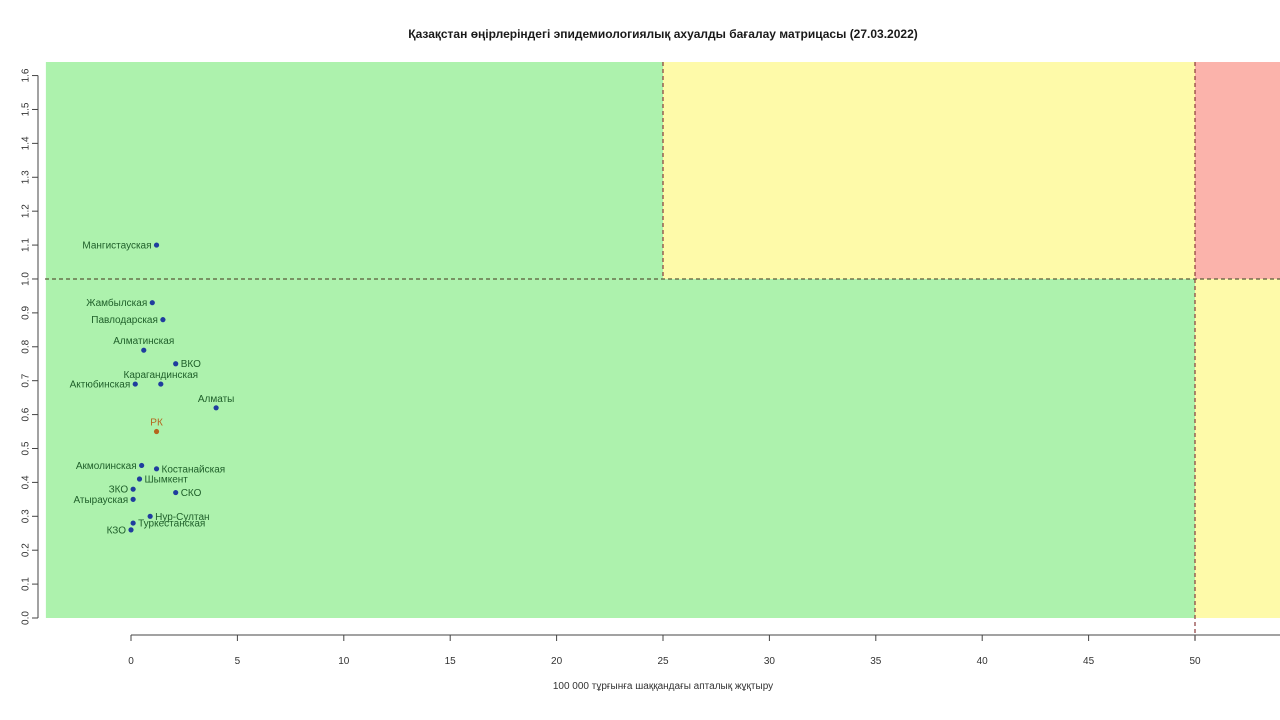 The width and height of the screenshot is (1280, 720). What do you see at coordinates (116, 246) in the screenshot?
I see `point-label-1: Мангистауская` at bounding box center [116, 246].